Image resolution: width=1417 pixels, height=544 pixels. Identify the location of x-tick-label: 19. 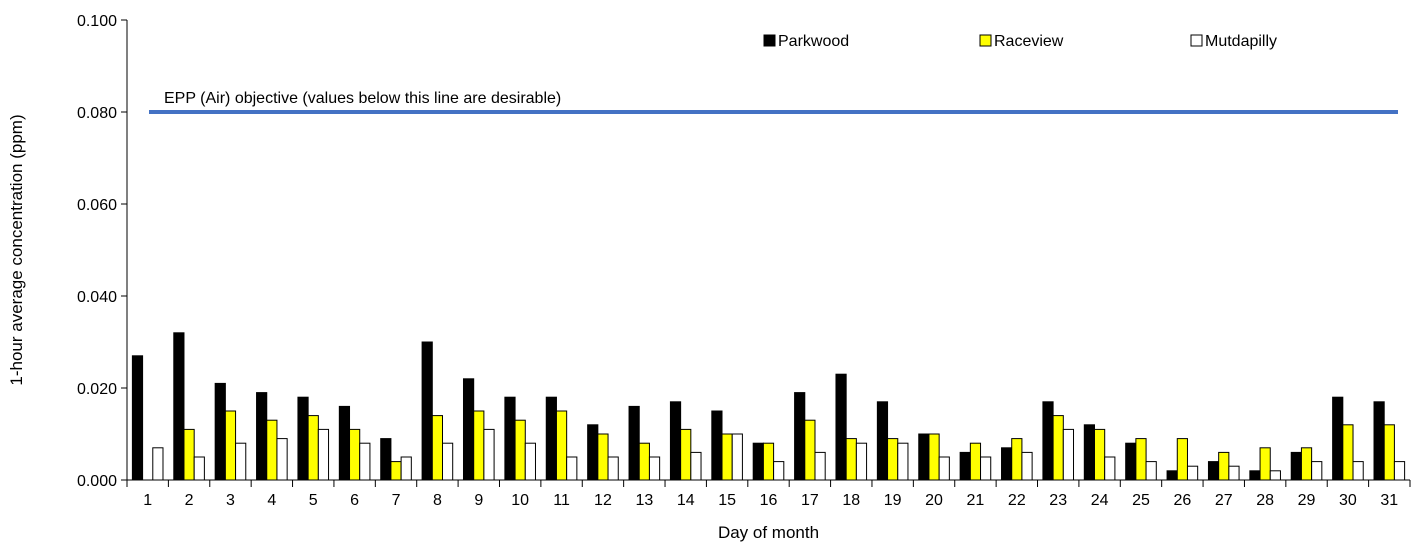
(893, 500).